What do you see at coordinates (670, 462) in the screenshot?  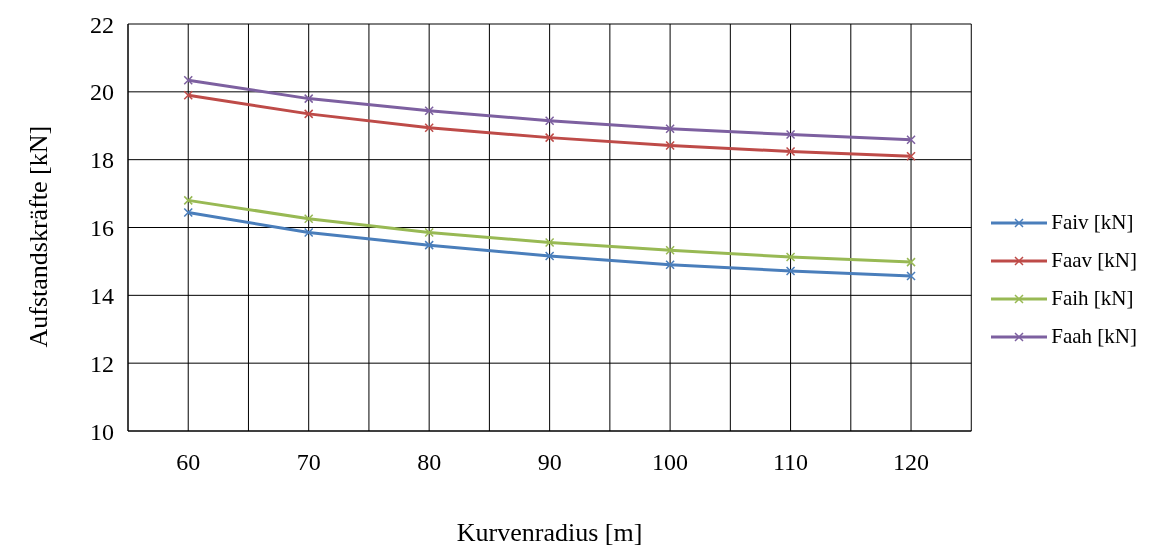 I see `x-tick-label: 100` at bounding box center [670, 462].